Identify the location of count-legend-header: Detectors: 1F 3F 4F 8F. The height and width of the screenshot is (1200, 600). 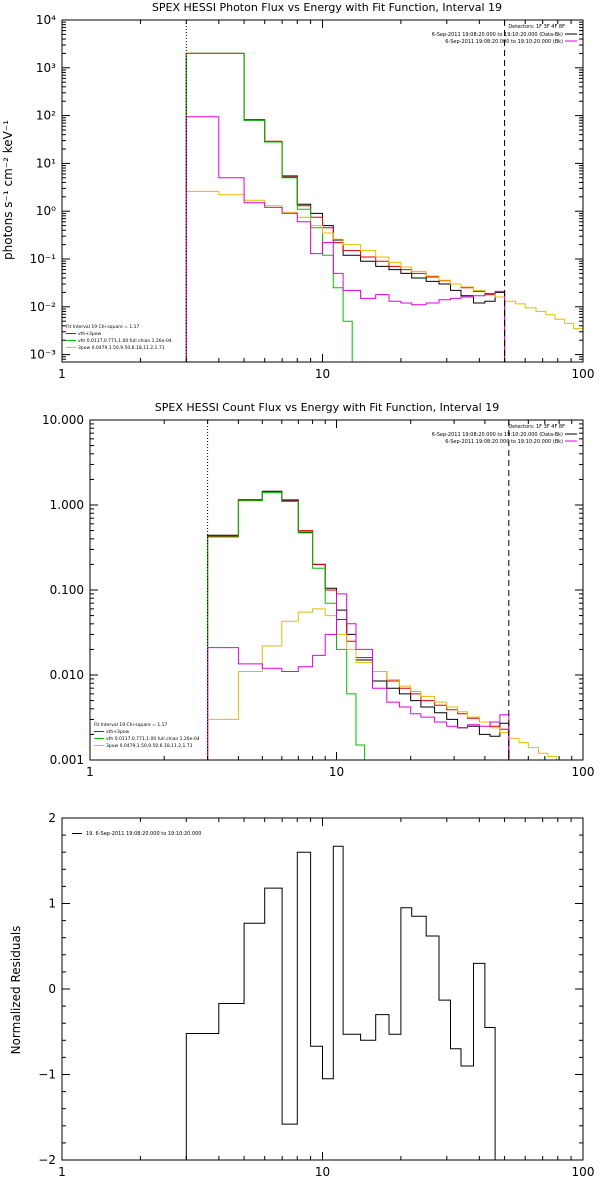
(536, 427).